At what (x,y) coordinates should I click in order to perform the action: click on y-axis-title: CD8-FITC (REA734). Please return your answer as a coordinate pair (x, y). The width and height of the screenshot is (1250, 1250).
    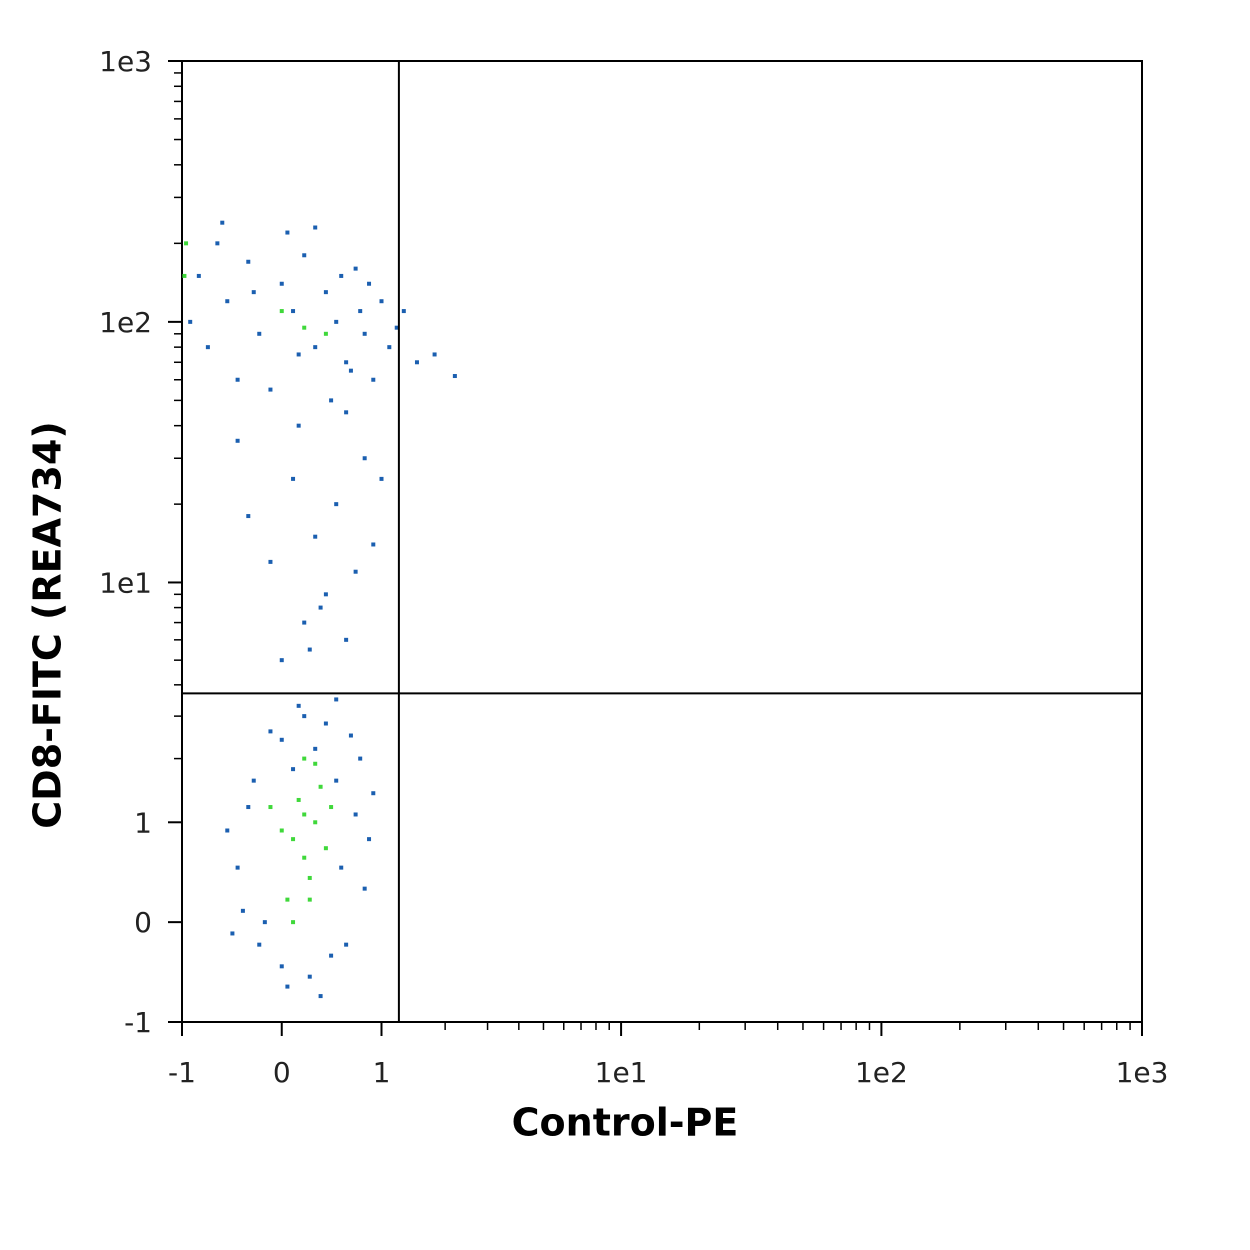
    Looking at the image, I should click on (48, 624).